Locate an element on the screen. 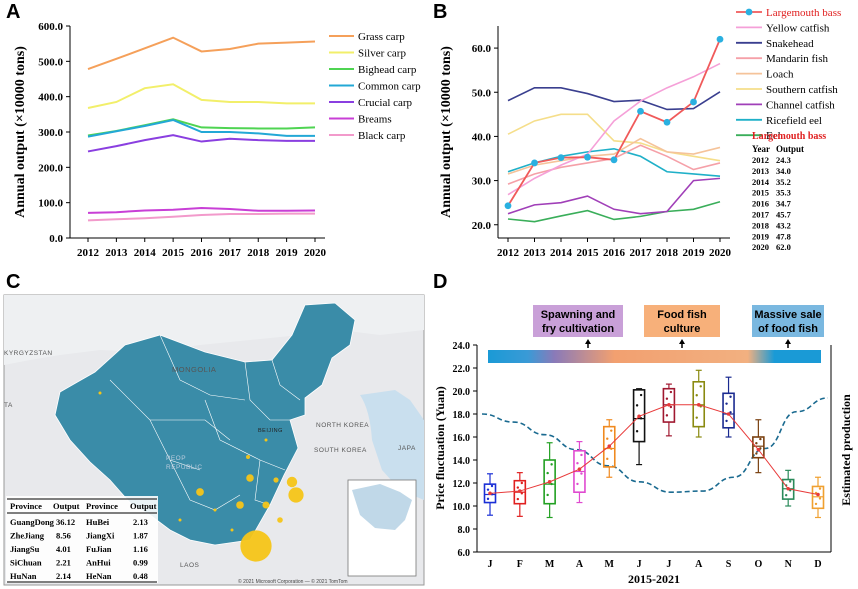 Image resolution: width=858 pixels, height=589 pixels. c-table-cell: AnHui is located at coordinates (98, 563).